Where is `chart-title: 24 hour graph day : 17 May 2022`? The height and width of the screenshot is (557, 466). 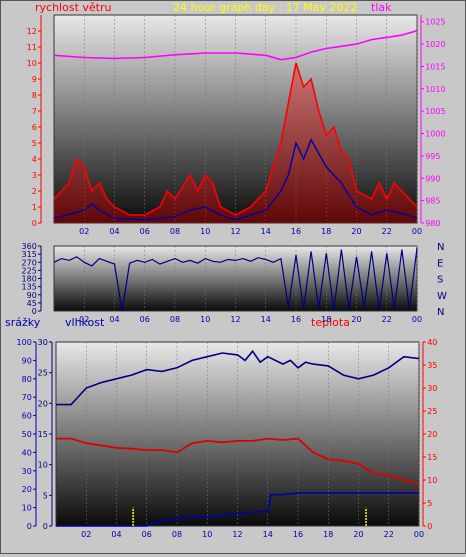 chart-title: 24 hour graph day : 17 May 2022 is located at coordinates (265, 7).